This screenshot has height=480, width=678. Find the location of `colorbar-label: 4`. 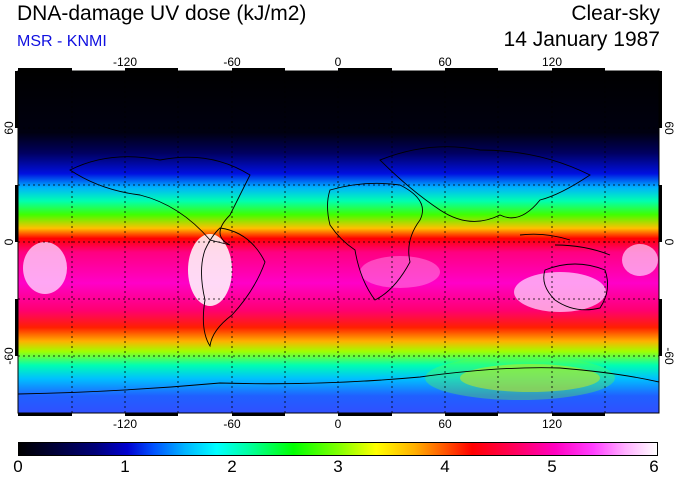

colorbar-label: 4 is located at coordinates (445, 466).